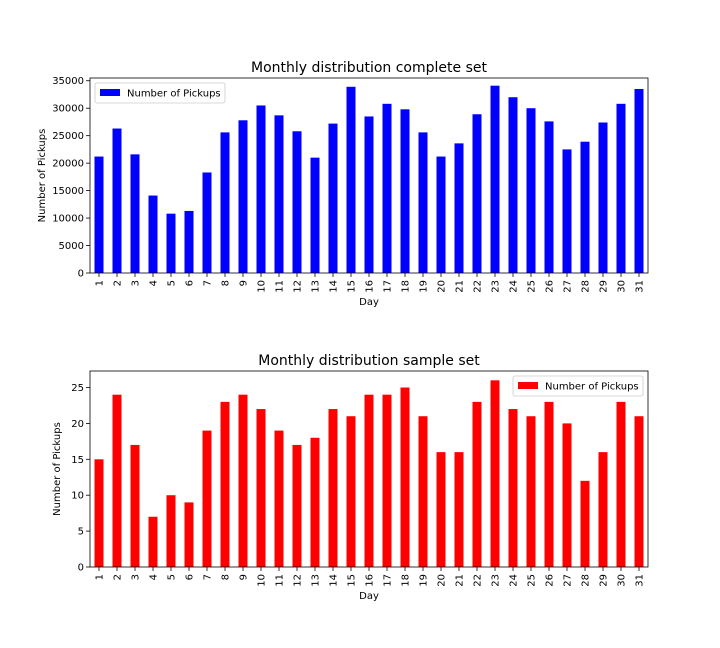 The height and width of the screenshot is (648, 720). What do you see at coordinates (208, 283) in the screenshot?
I see `x-tick-label: 7` at bounding box center [208, 283].